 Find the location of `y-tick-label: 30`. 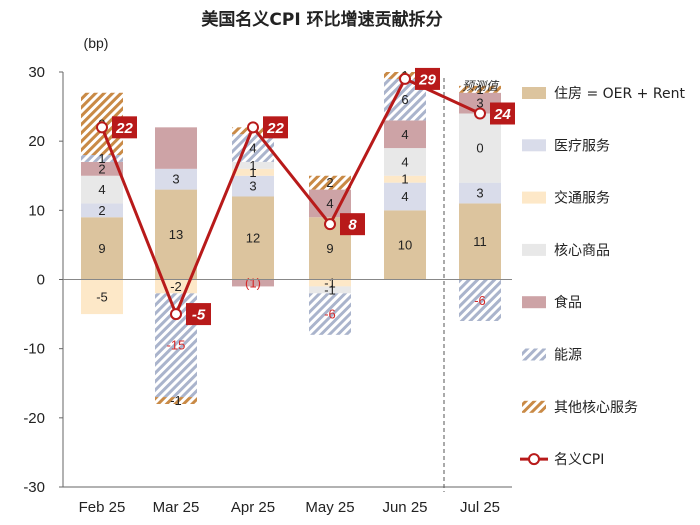

y-tick-label: 30 is located at coordinates (36, 72).